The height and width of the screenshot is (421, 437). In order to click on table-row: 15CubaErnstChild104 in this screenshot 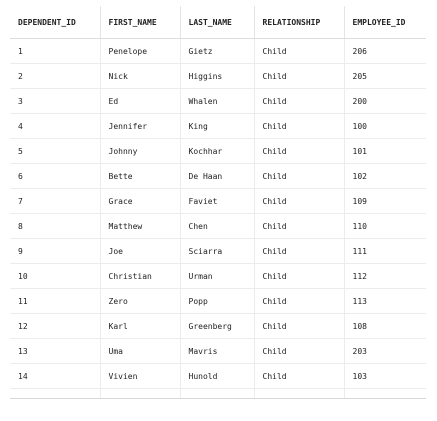, I will do `click(218, 393)`.